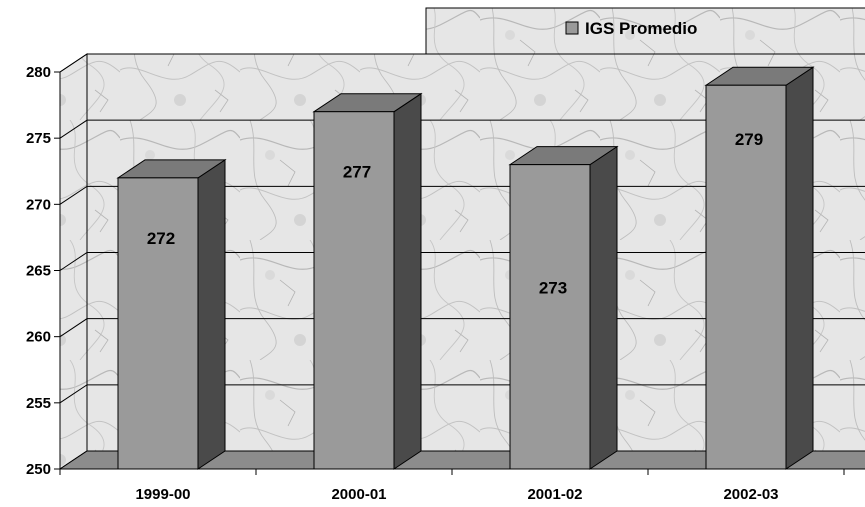 Image resolution: width=865 pixels, height=507 pixels. I want to click on y-tick-label: 250, so click(38, 469).